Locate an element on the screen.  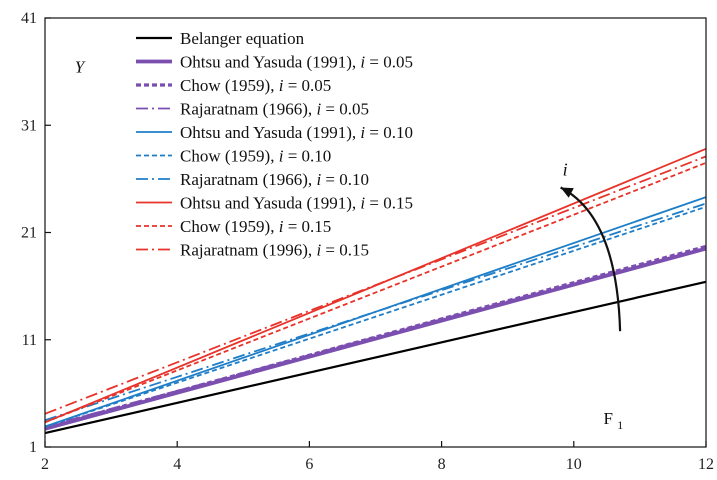
legend-label-3: Rajaratnam (1966), i = 0.05 is located at coordinates (274, 109).